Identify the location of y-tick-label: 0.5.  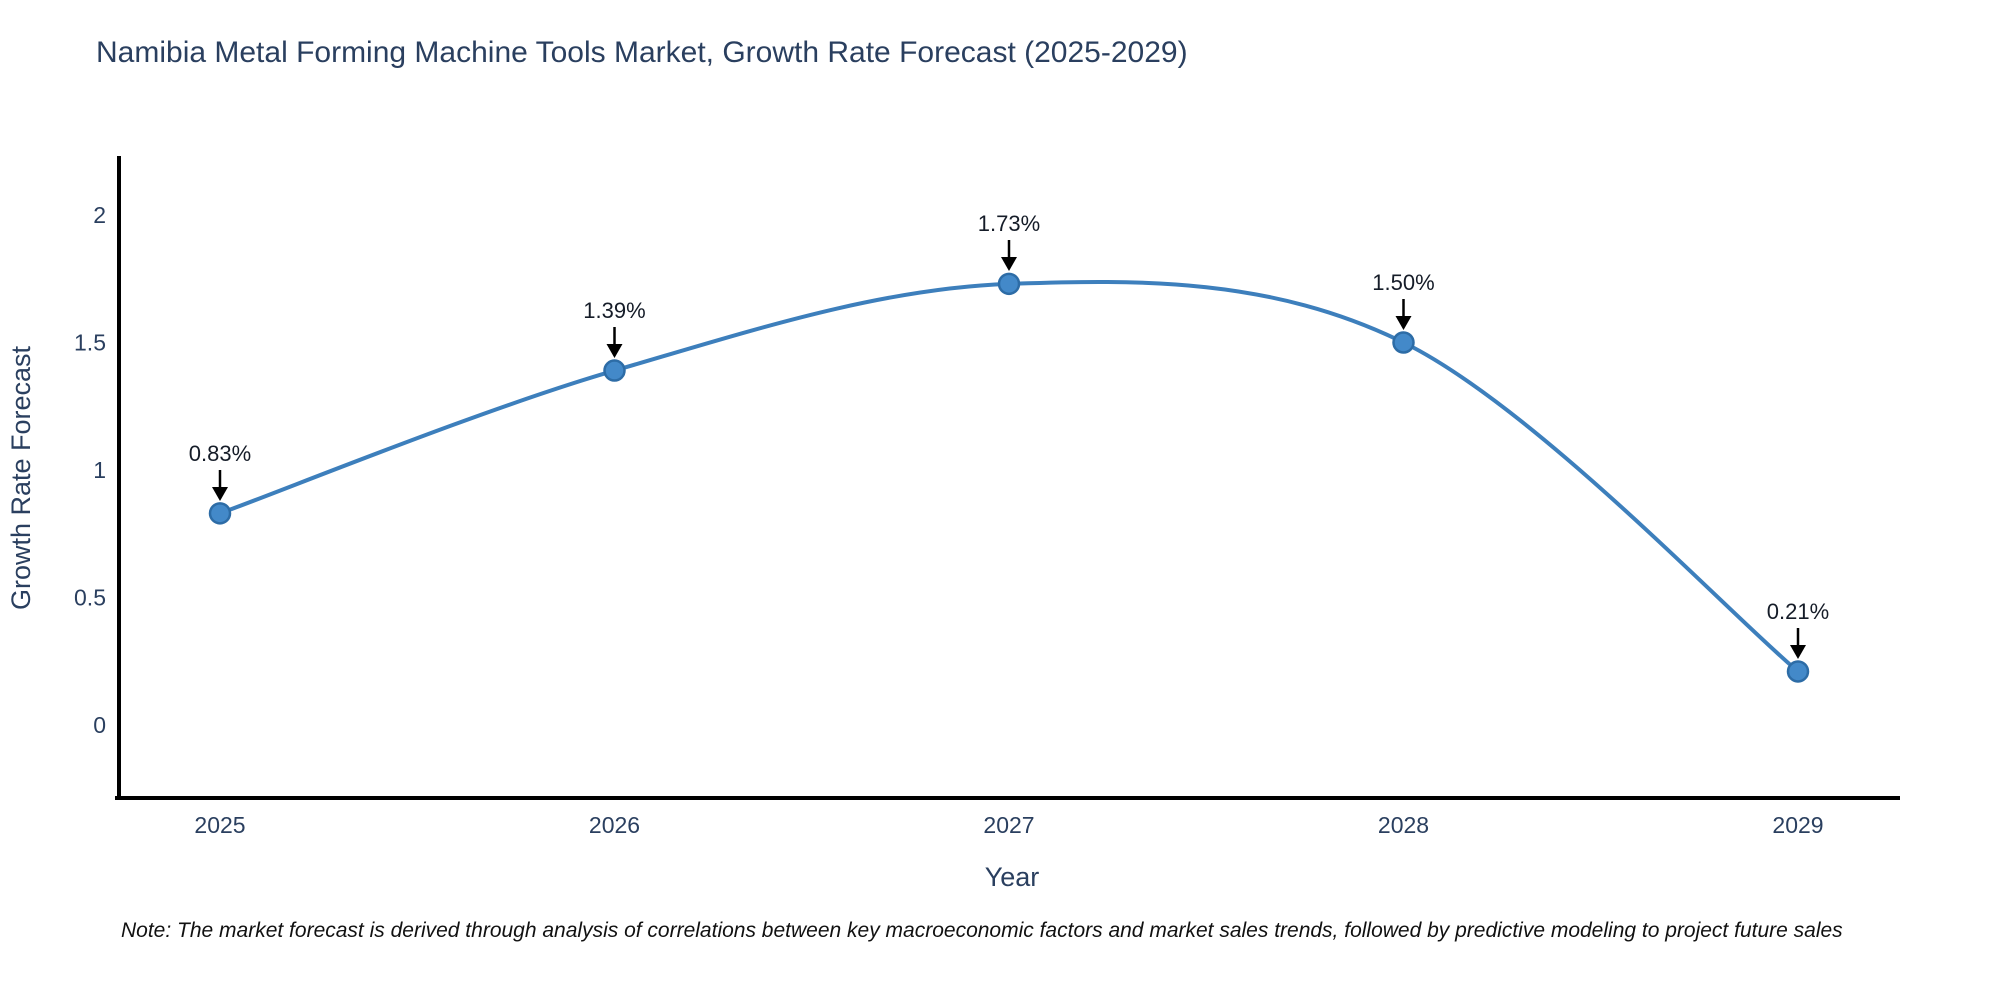
(90, 598).